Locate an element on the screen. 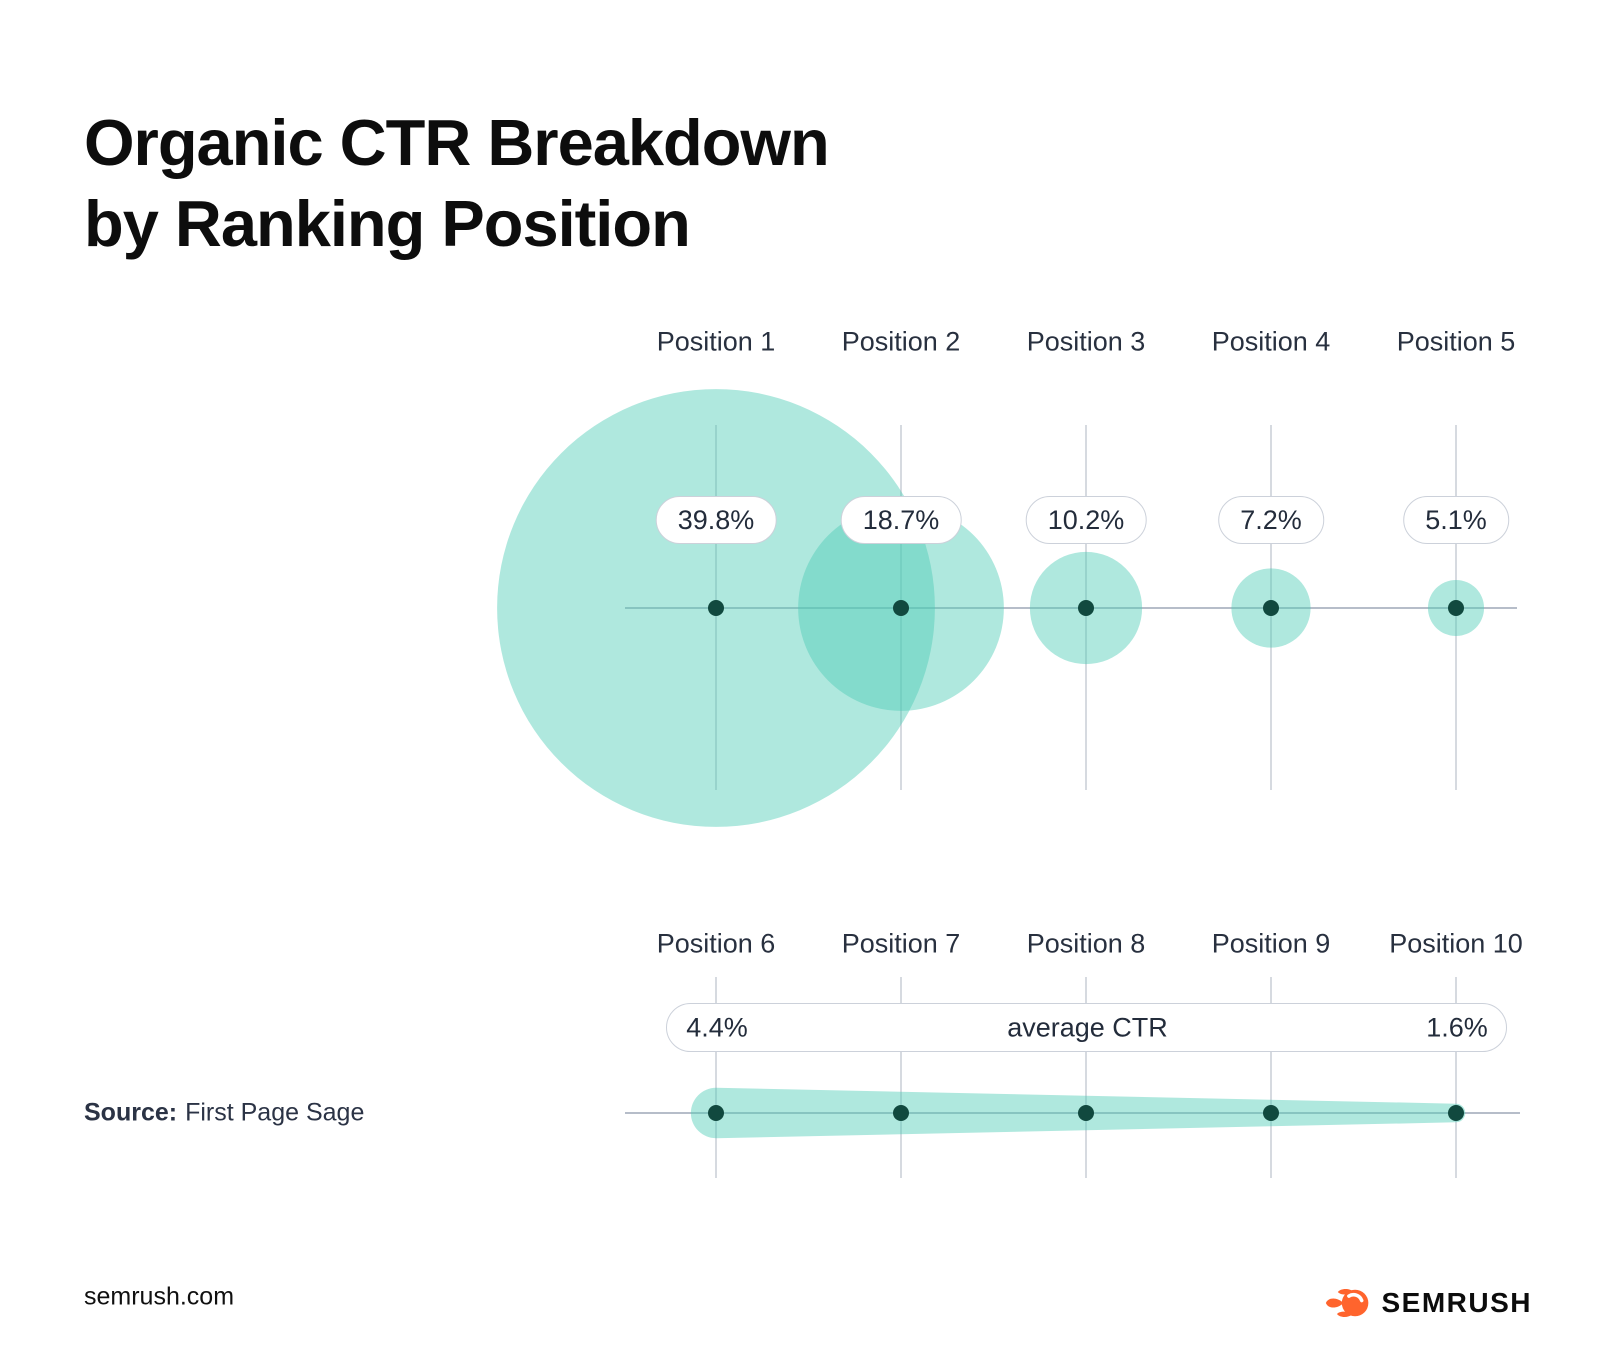  top-position-label-4: Position 4 is located at coordinates (1271, 341).